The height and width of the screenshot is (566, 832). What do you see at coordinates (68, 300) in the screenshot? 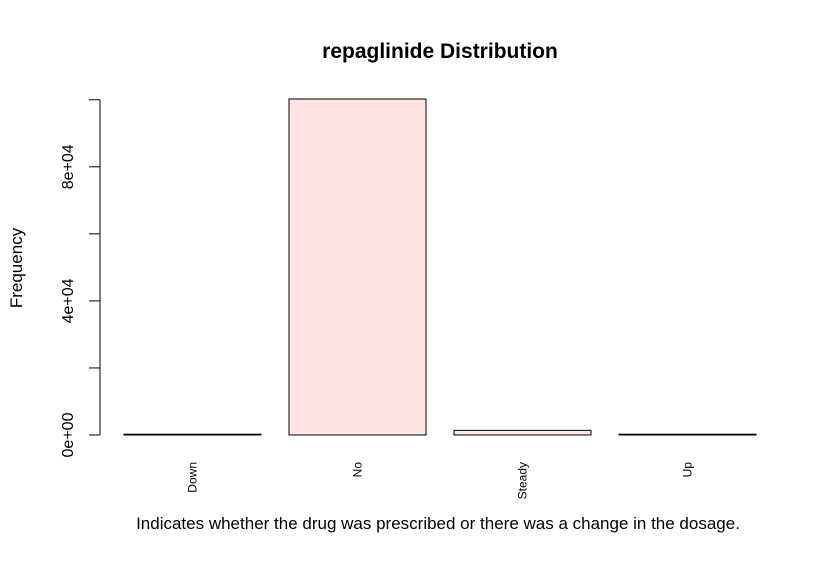
I see `y-tick-label: 4e+04` at bounding box center [68, 300].